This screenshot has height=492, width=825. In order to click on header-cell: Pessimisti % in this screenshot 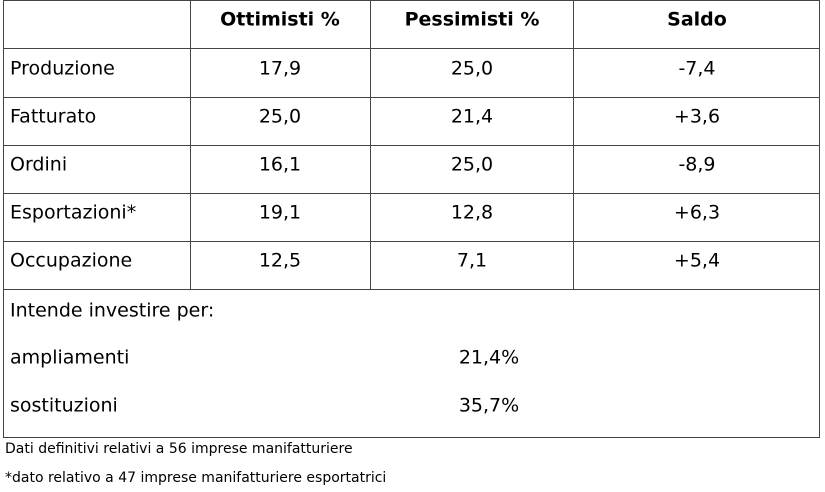, I will do `click(472, 20)`.